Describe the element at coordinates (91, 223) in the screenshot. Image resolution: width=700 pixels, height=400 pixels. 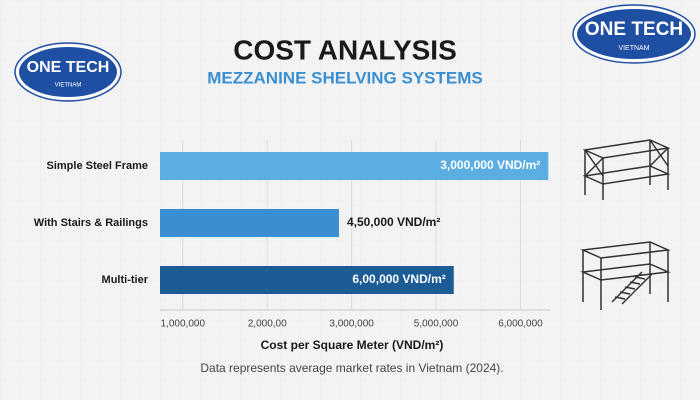
I see `y-tick-label: With Stairs & Railings` at that location.